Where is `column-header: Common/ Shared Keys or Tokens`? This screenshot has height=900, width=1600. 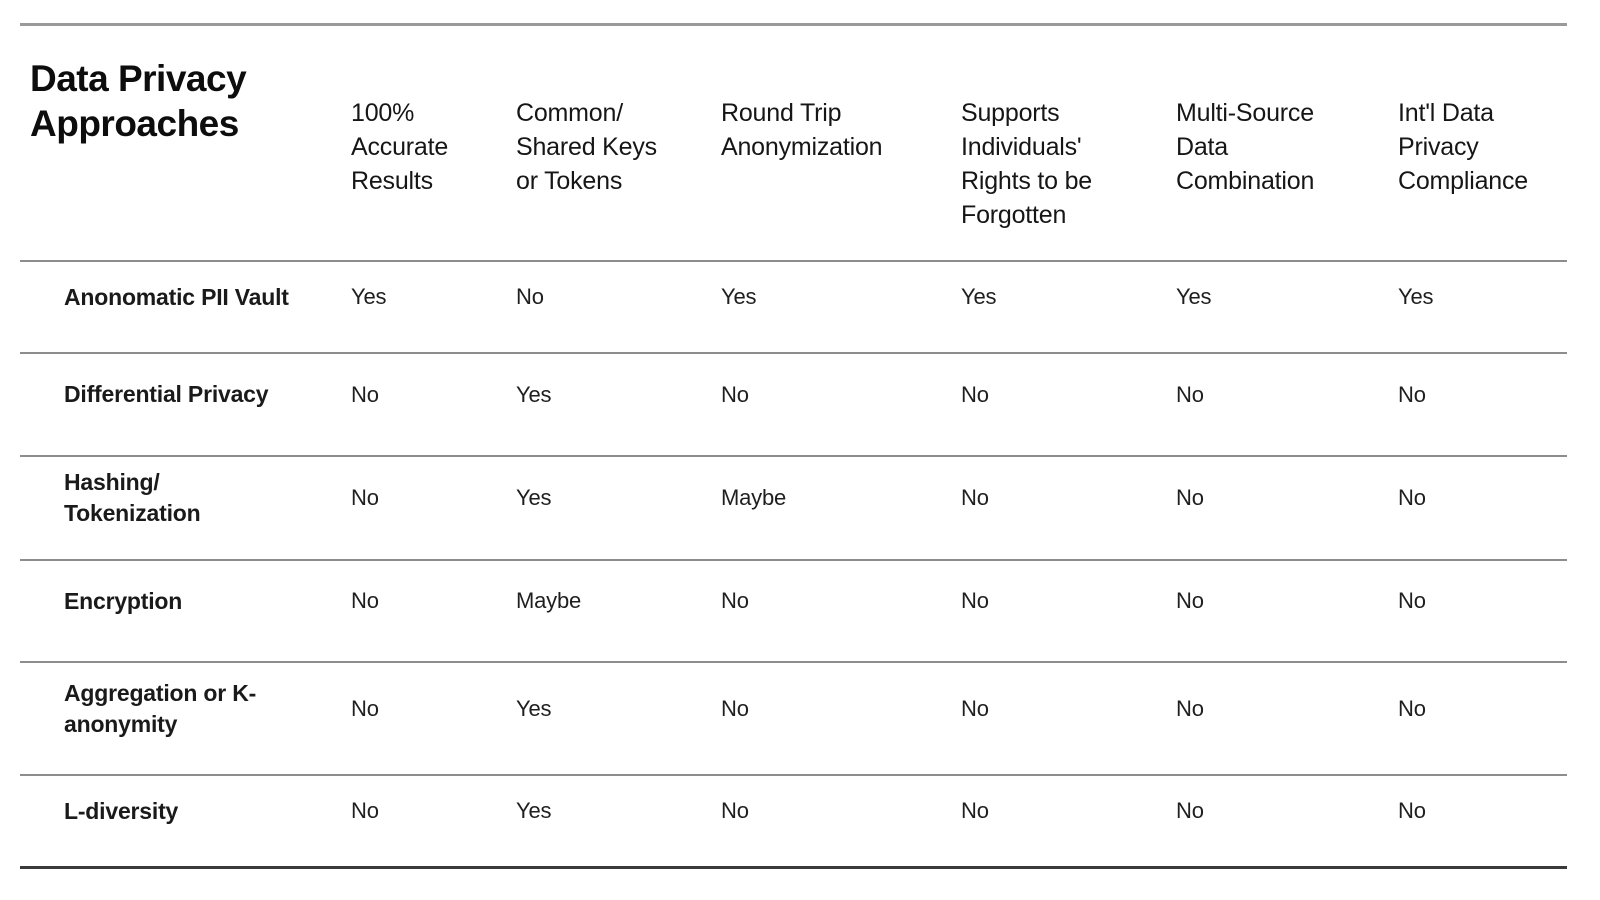 column-header: Common/ Shared Keys or Tokens is located at coordinates (586, 147).